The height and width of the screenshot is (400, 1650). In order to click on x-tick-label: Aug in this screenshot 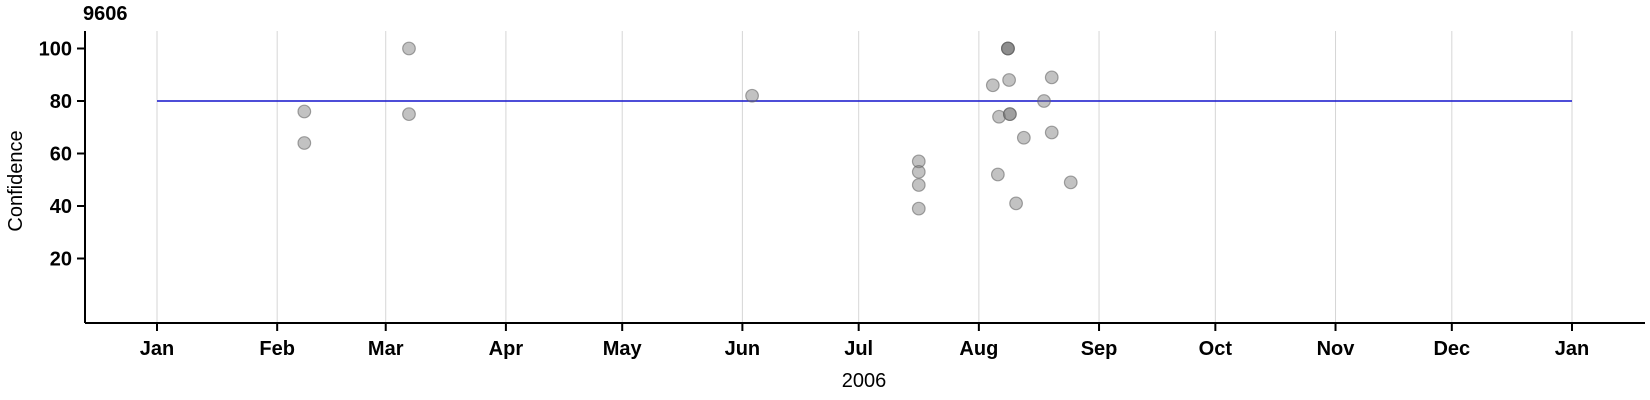, I will do `click(978, 349)`.